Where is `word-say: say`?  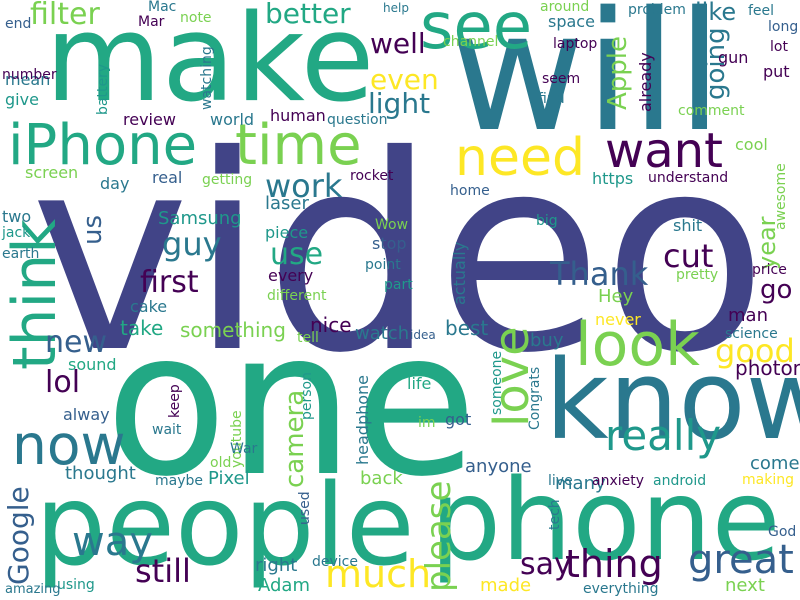
word-say: say is located at coordinates (546, 564).